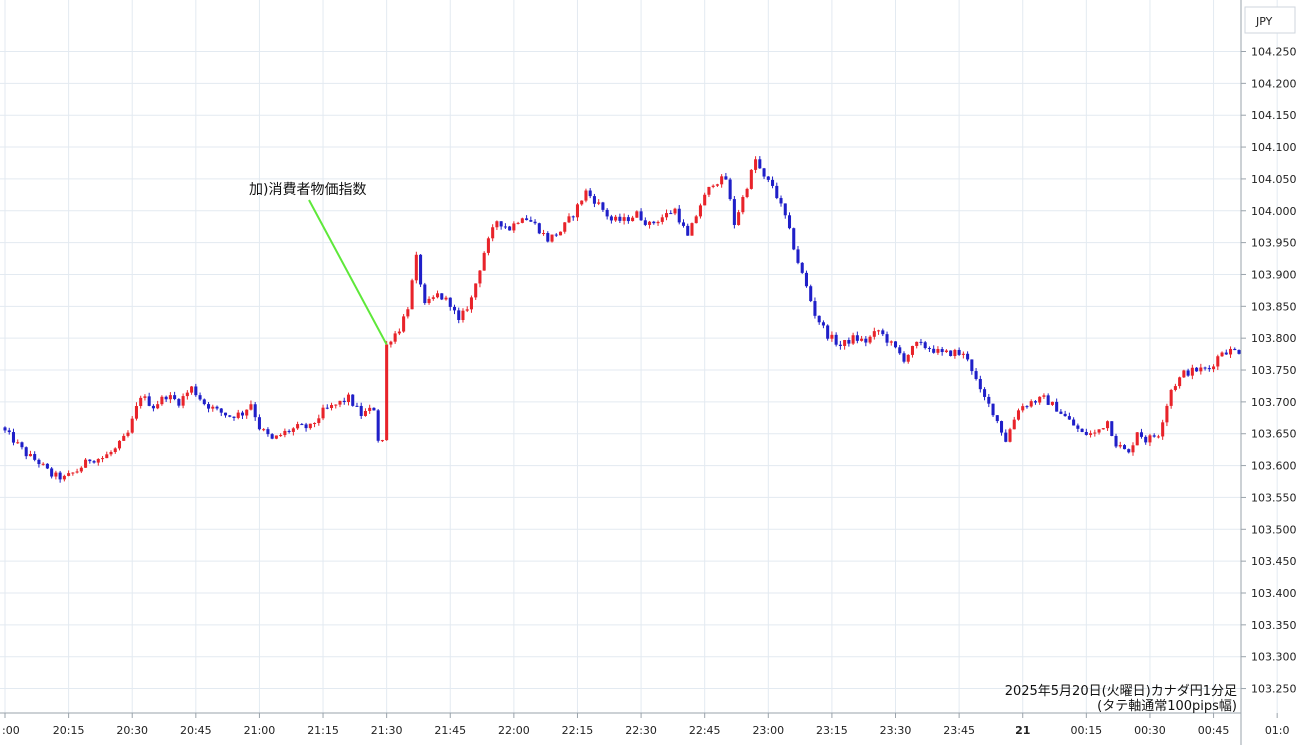  Describe the element at coordinates (896, 730) in the screenshot. I see `time-tick-label: 23:30` at that location.